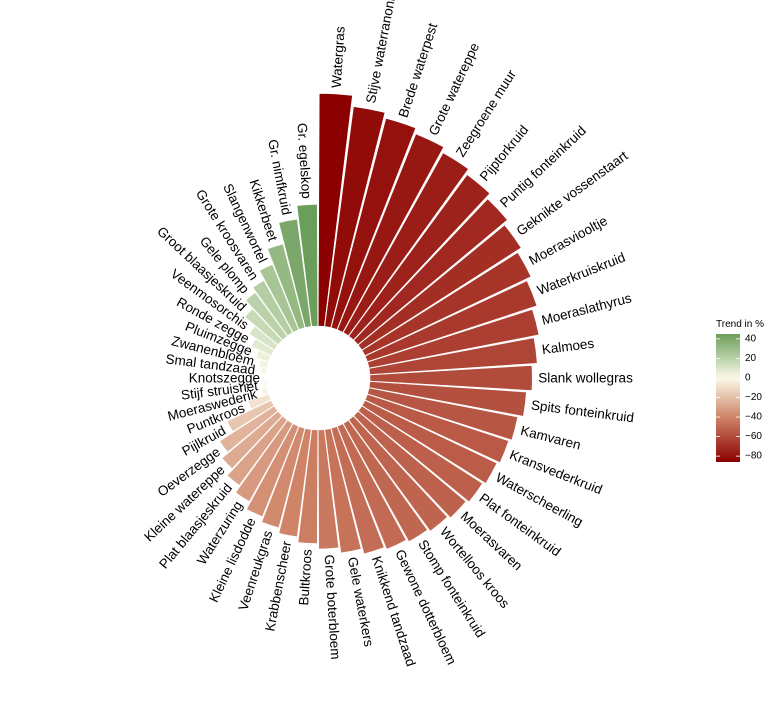 This screenshot has width=770, height=718. What do you see at coordinates (305, 577) in the screenshot?
I see `species-label: Bultkroos` at bounding box center [305, 577].